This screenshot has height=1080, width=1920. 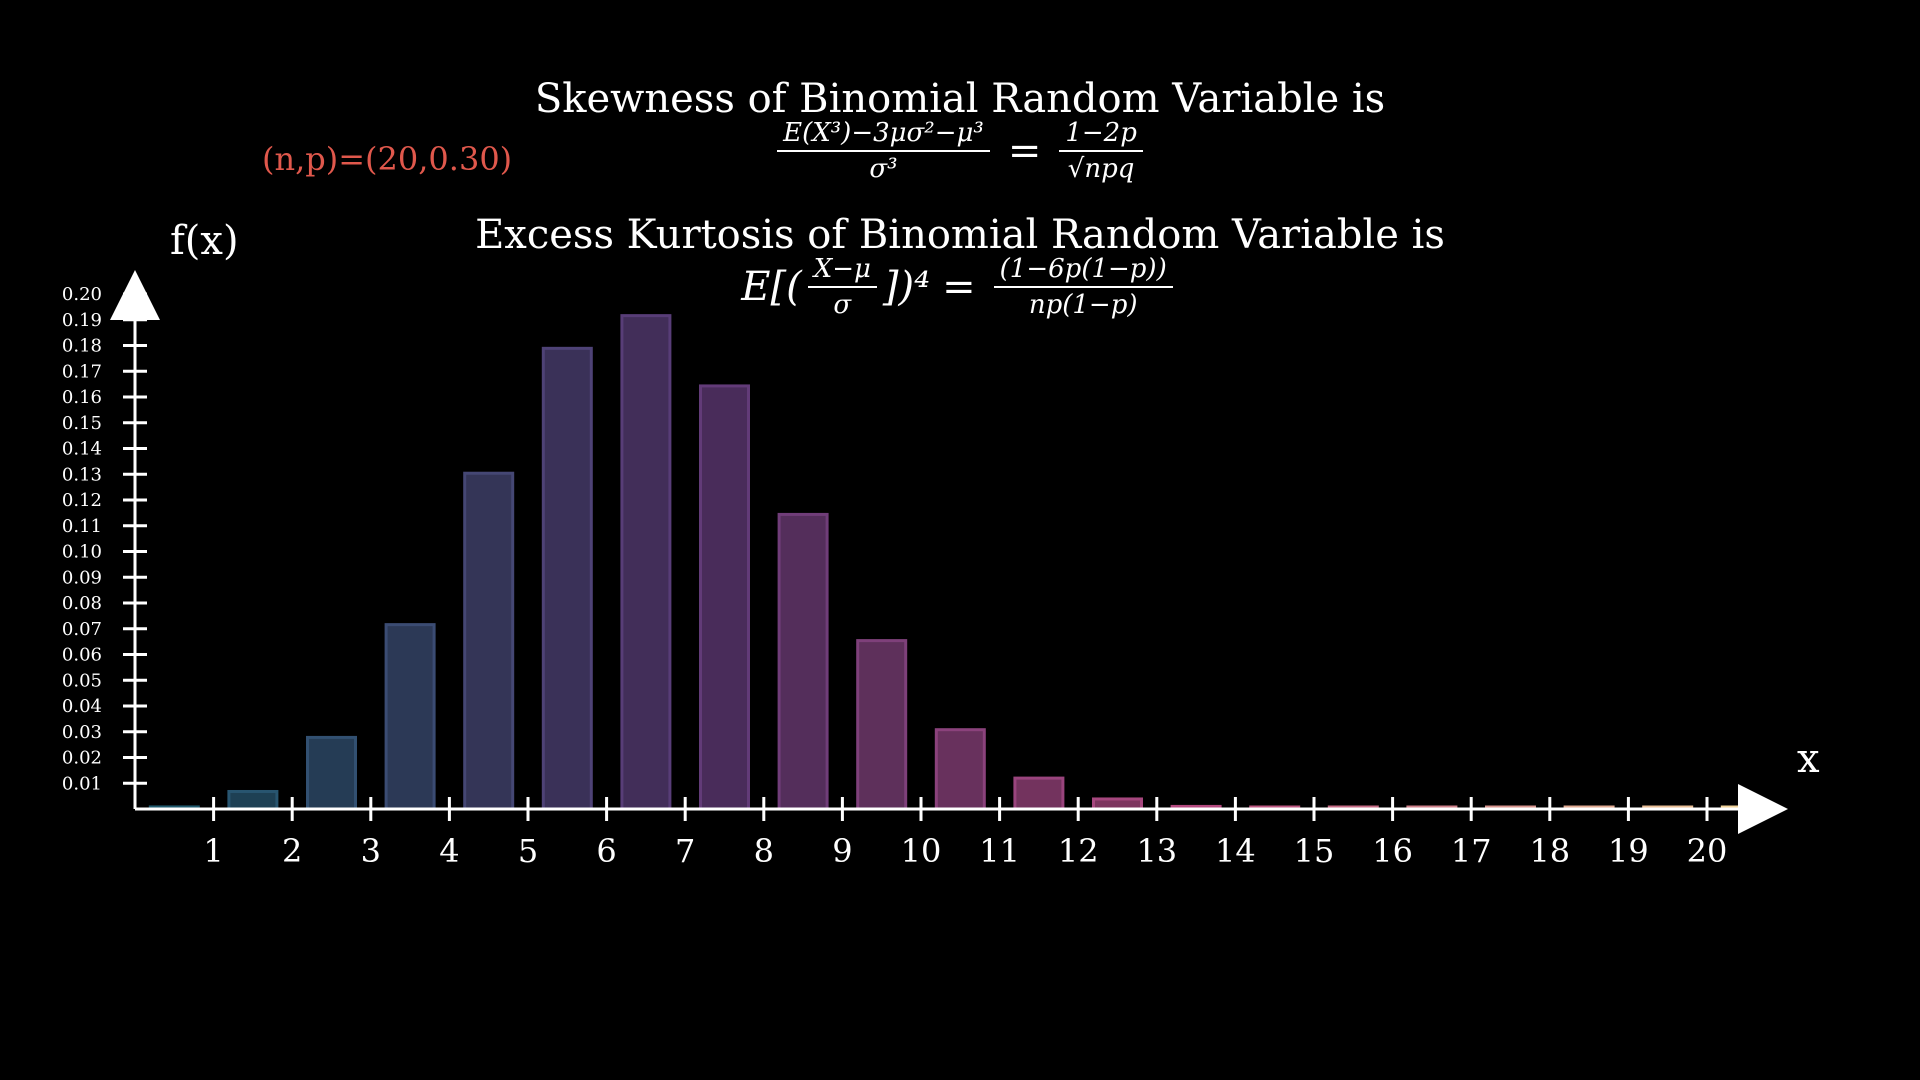 I want to click on y-tick-label-0.18: 0.18, so click(x=82, y=346).